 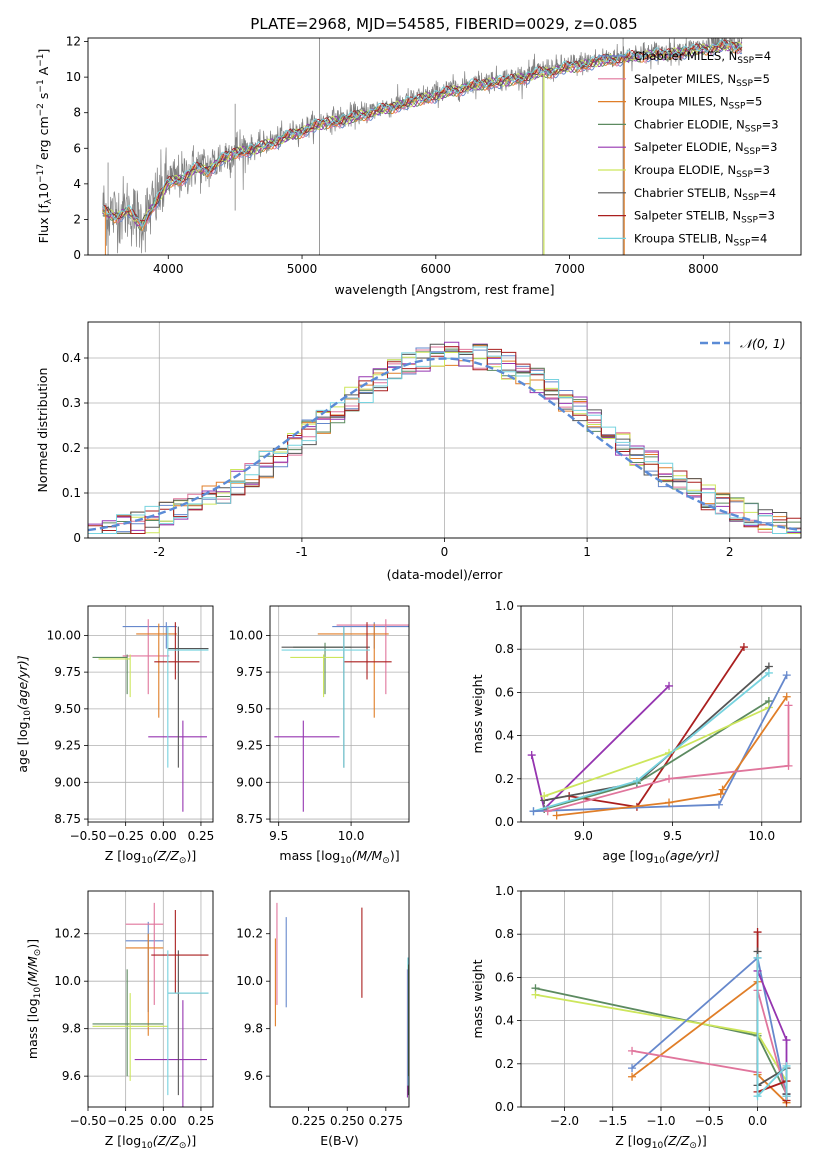 What do you see at coordinates (278, 836) in the screenshot?
I see `x-tick-label: 9.5` at bounding box center [278, 836].